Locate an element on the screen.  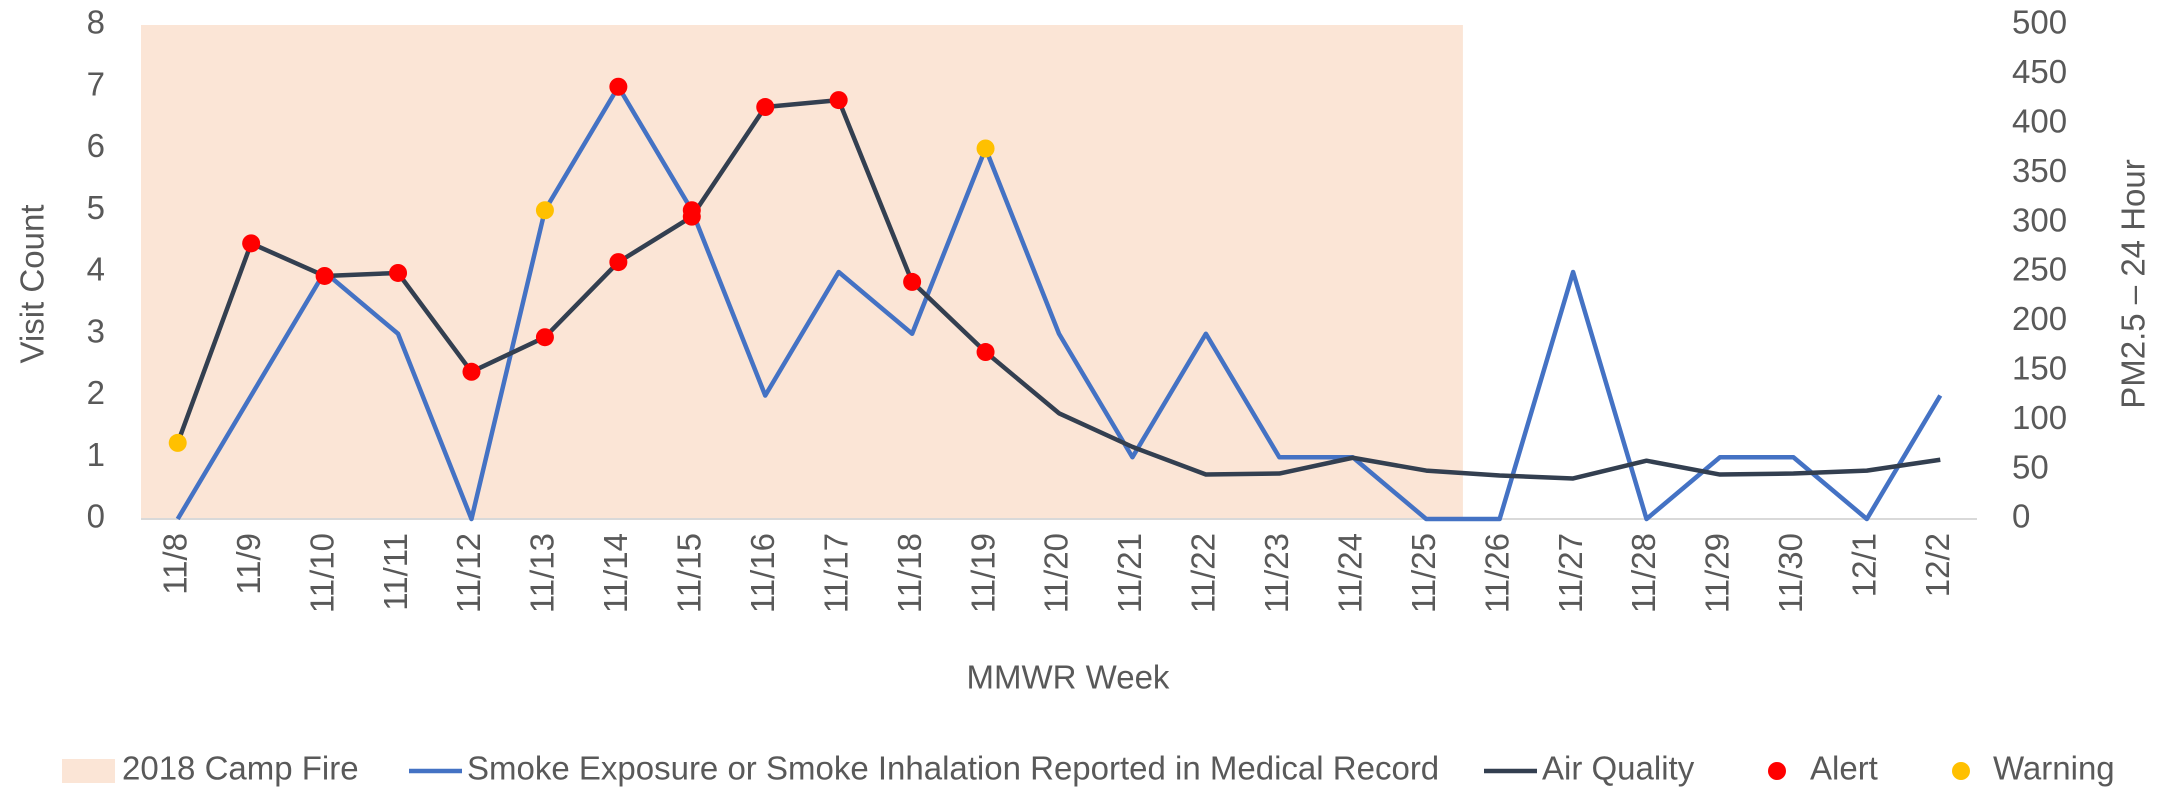
y-axis-label: Visit Count is located at coordinates (32, 284).